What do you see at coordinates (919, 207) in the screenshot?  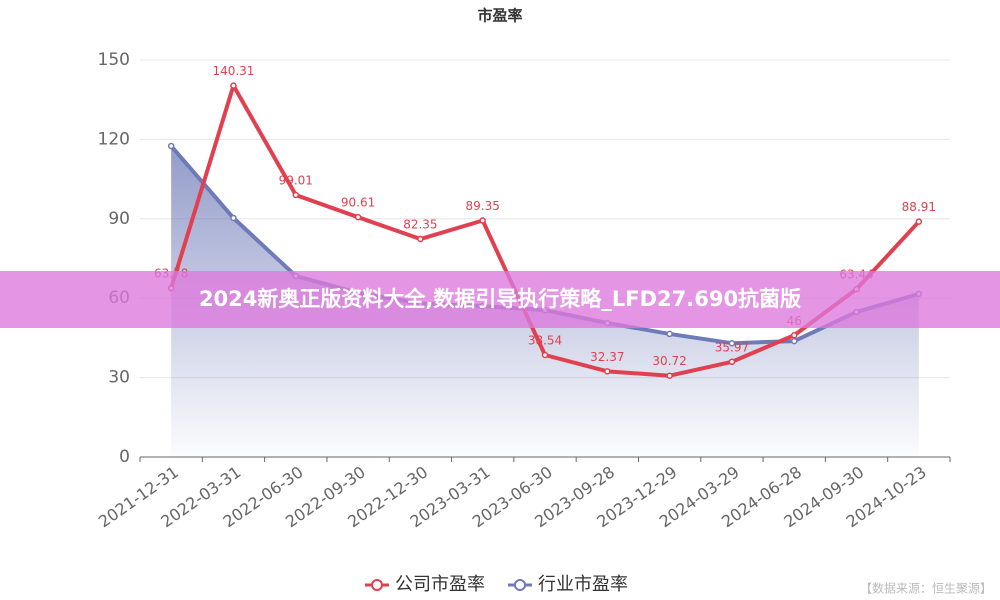 I see `data-label: 88.91` at bounding box center [919, 207].